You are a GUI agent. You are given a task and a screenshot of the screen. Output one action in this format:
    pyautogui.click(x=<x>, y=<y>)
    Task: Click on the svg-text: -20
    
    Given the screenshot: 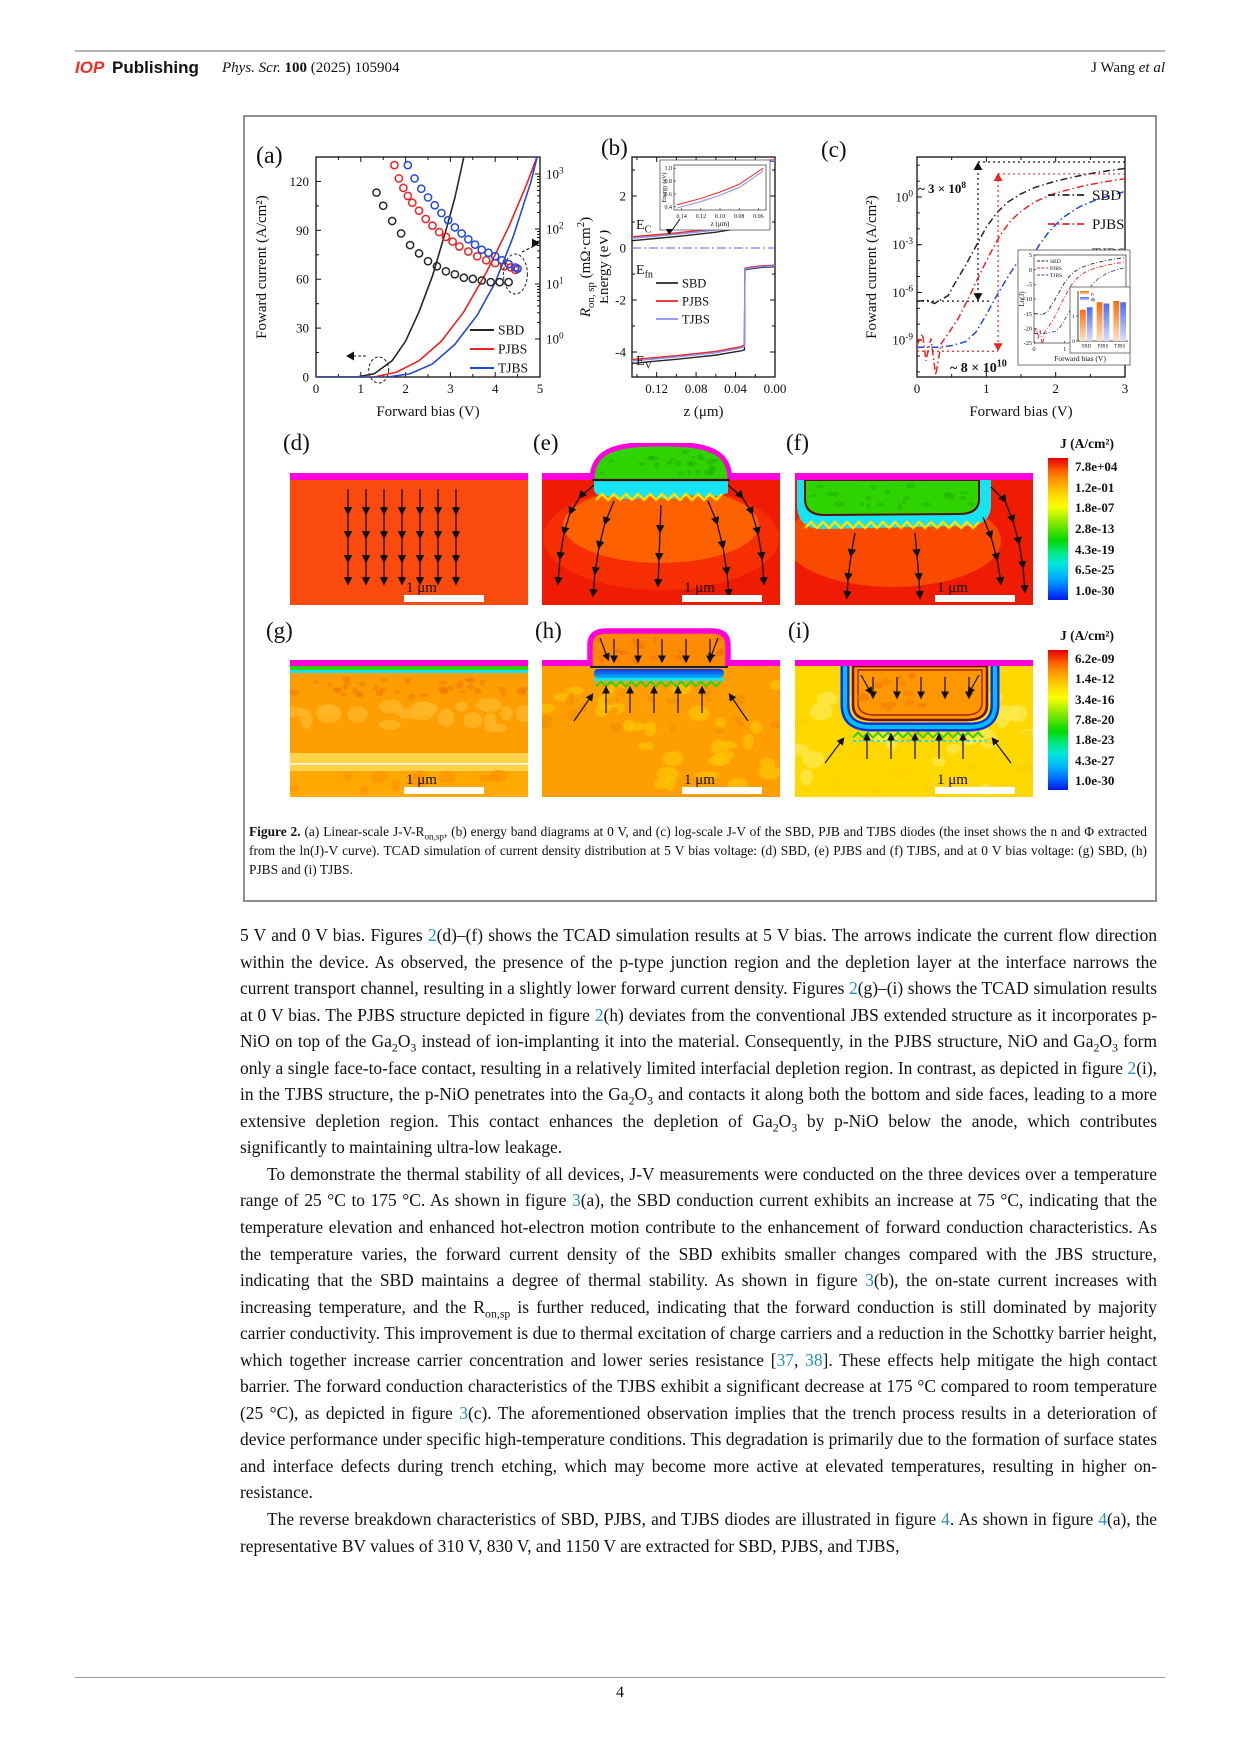 What is the action you would take?
    pyautogui.click(x=1028, y=329)
    